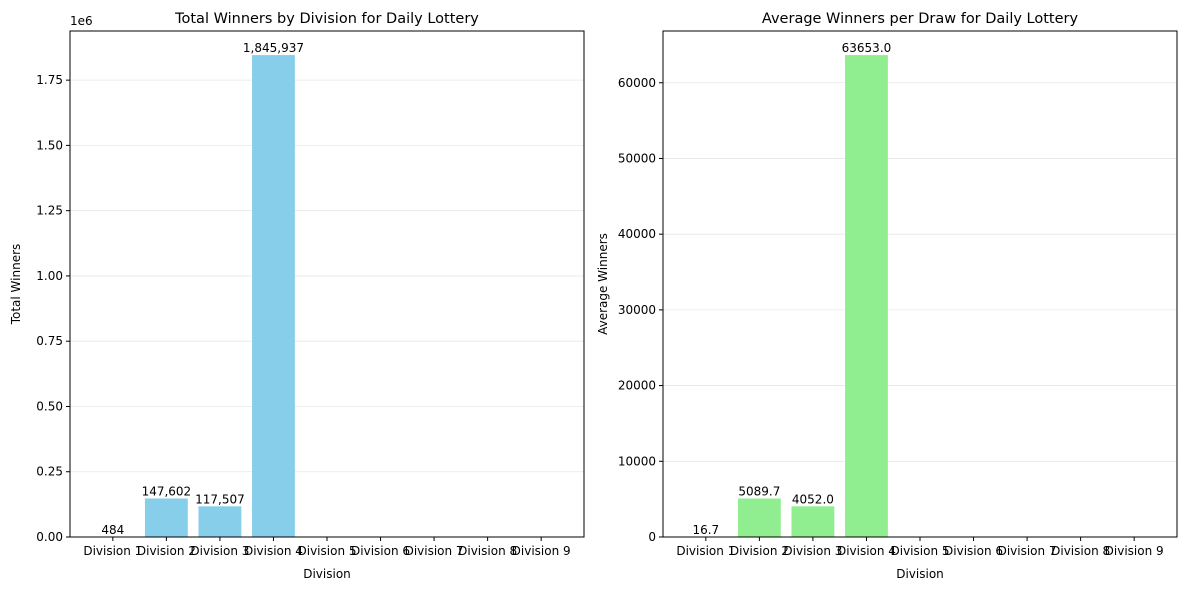  Describe the element at coordinates (637, 310) in the screenshot. I see `y-tick-label: 30000` at that location.